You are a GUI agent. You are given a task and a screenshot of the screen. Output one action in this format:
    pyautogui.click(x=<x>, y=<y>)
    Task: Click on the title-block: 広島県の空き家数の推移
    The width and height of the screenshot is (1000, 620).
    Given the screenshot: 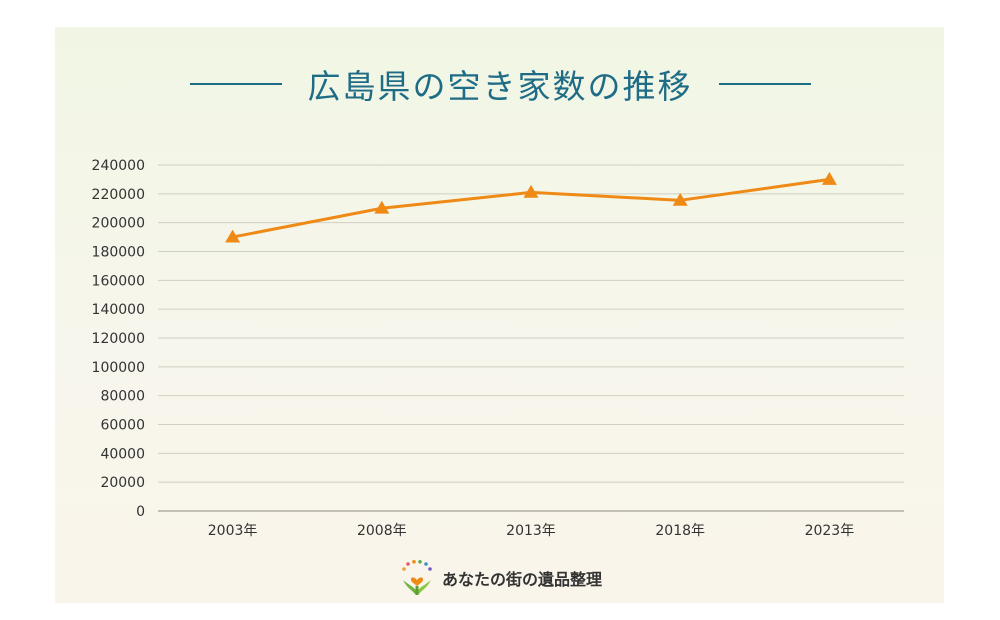 What is the action you would take?
    pyautogui.click(x=500, y=84)
    